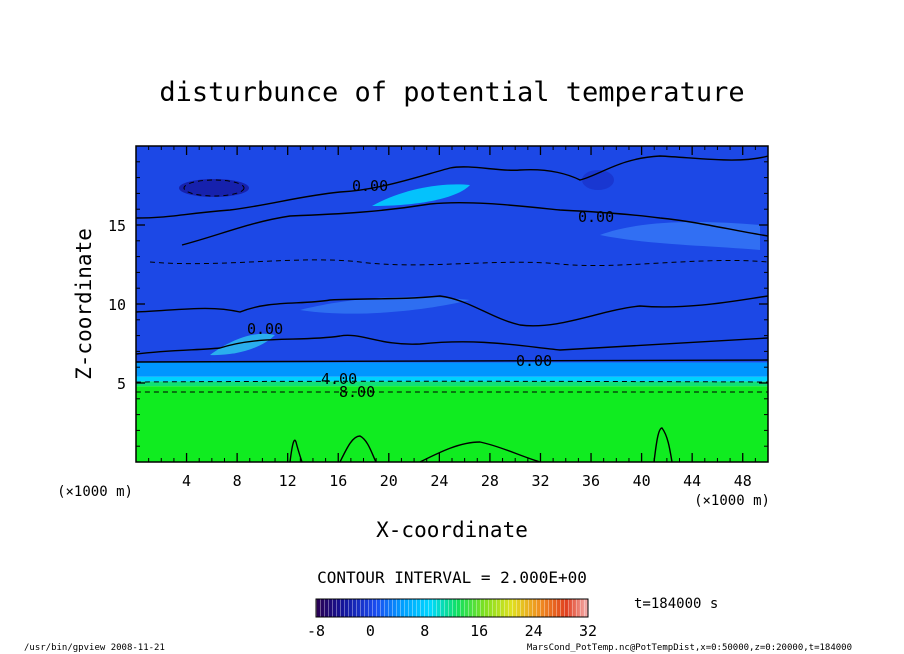  What do you see at coordinates (424, 631) in the screenshot?
I see `colorbar-tick-label: 8` at bounding box center [424, 631].